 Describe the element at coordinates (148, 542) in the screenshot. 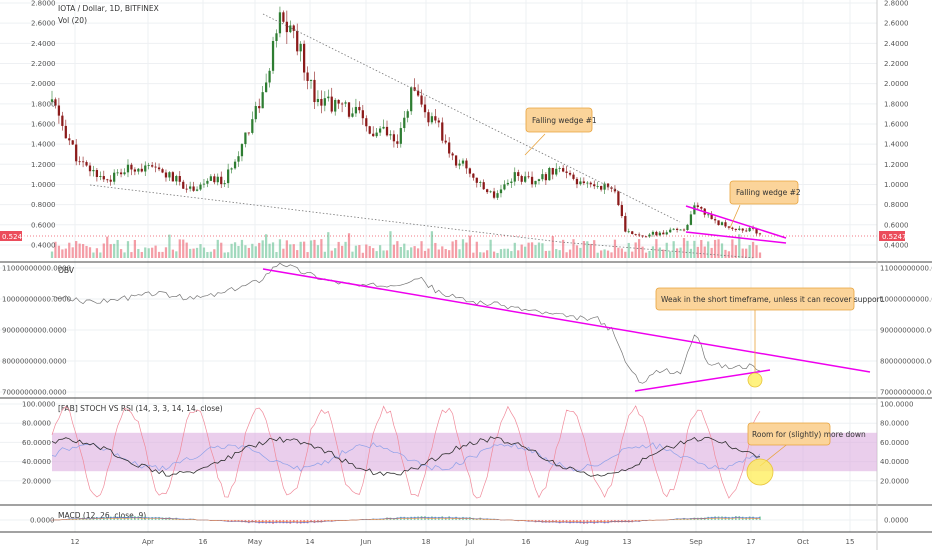

I see `time-tick-label: Apr` at that location.